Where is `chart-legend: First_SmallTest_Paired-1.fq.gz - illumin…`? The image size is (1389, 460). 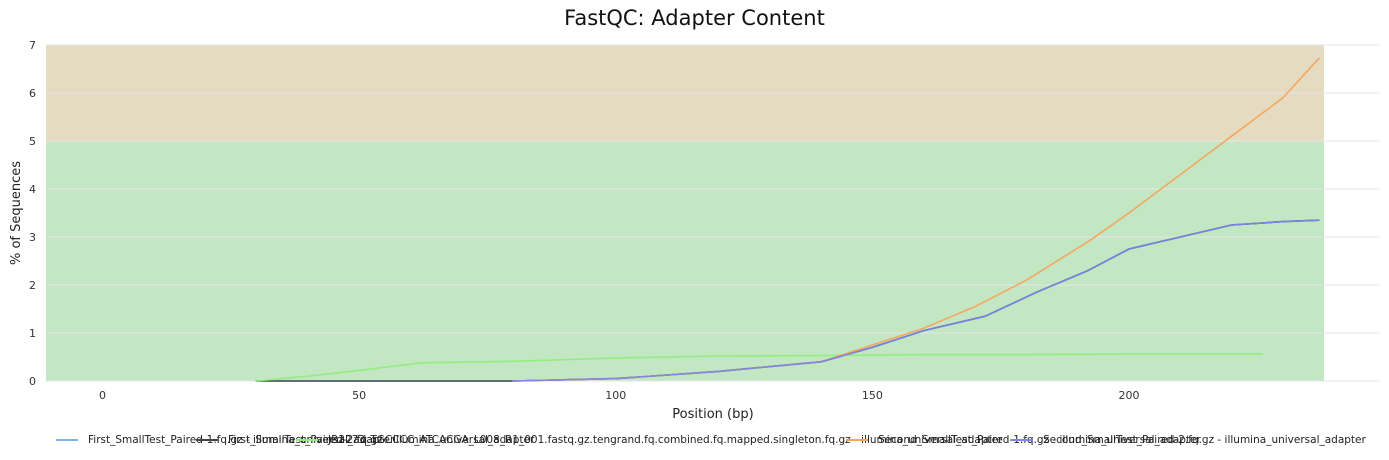
chart-legend: First_SmallTest_Paired-1.fq.gz - illumin… is located at coordinates (716, 441).